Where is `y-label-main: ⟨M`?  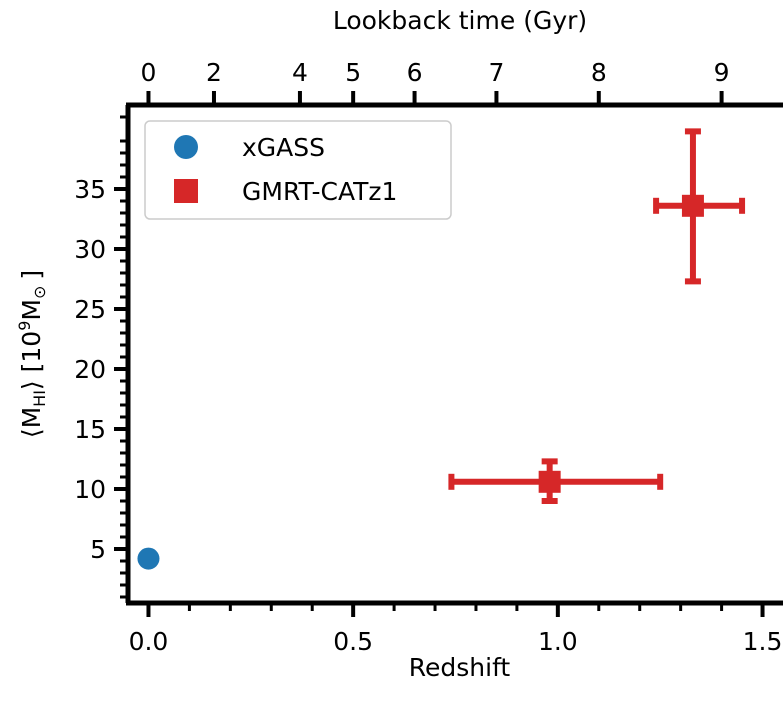
y-label-main: ⟨M is located at coordinates (31, 422).